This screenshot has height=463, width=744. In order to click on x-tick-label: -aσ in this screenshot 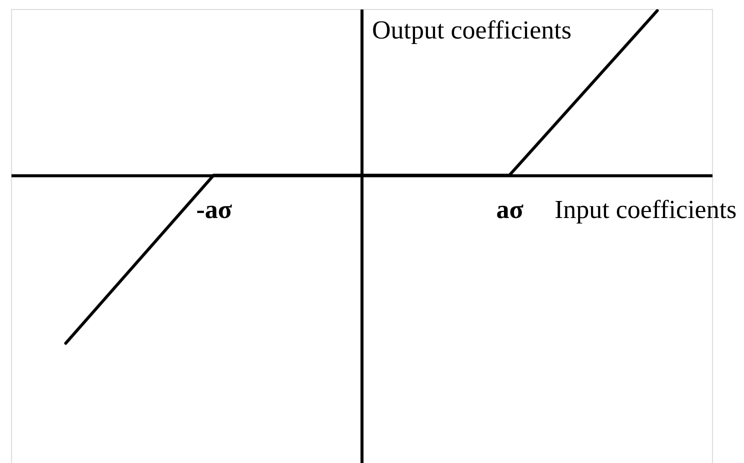, I will do `click(214, 209)`.